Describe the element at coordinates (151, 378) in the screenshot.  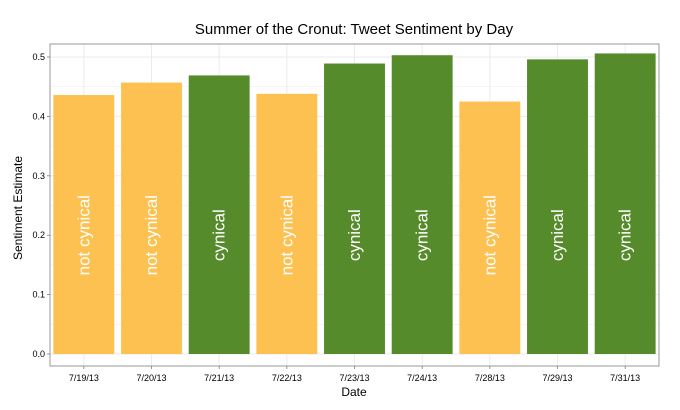
I see `x-tick-label: 7/20/13` at that location.